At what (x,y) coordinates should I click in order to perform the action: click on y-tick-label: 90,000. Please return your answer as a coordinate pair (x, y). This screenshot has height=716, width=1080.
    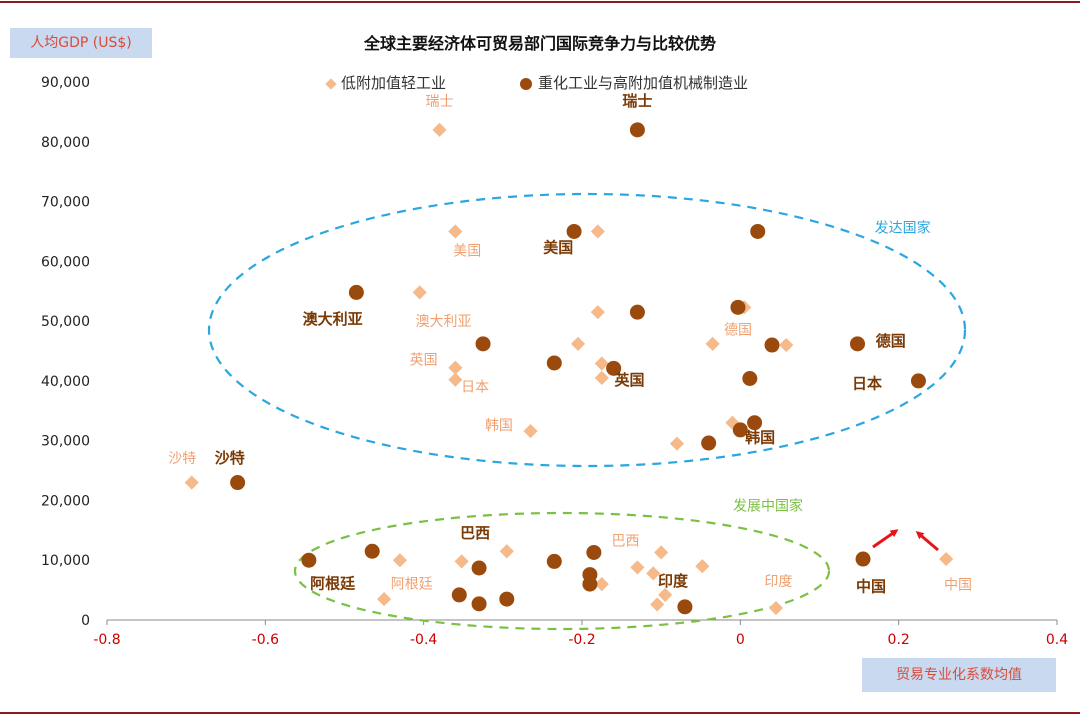
    Looking at the image, I should click on (65, 83).